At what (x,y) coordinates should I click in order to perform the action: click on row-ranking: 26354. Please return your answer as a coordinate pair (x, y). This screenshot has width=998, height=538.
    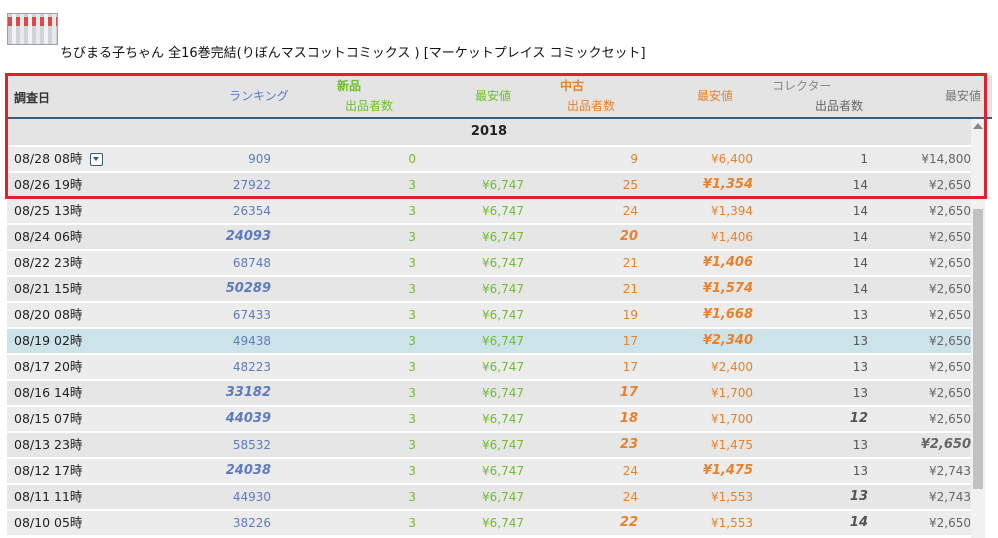
    Looking at the image, I should click on (251, 211).